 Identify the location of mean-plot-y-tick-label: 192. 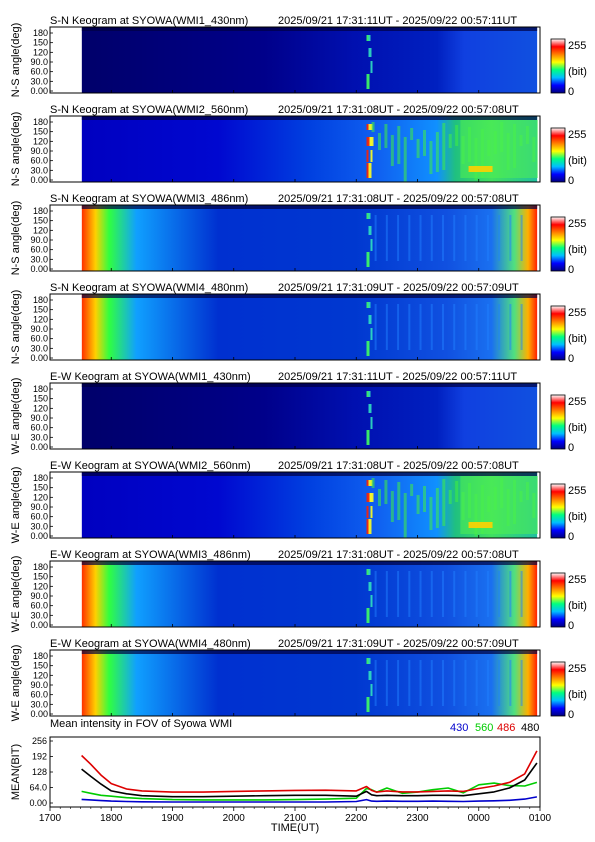
(39, 757).